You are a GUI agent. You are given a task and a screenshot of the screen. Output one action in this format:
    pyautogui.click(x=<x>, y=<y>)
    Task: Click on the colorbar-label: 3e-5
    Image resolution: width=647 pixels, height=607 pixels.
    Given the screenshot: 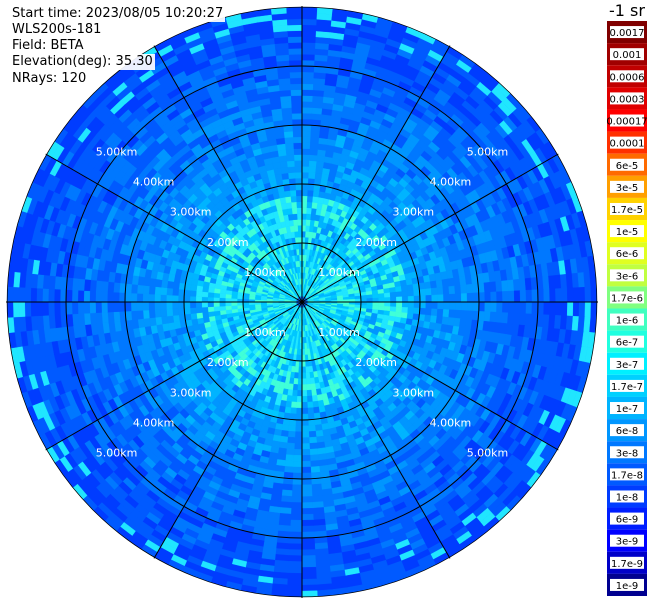 What is the action you would take?
    pyautogui.click(x=627, y=188)
    